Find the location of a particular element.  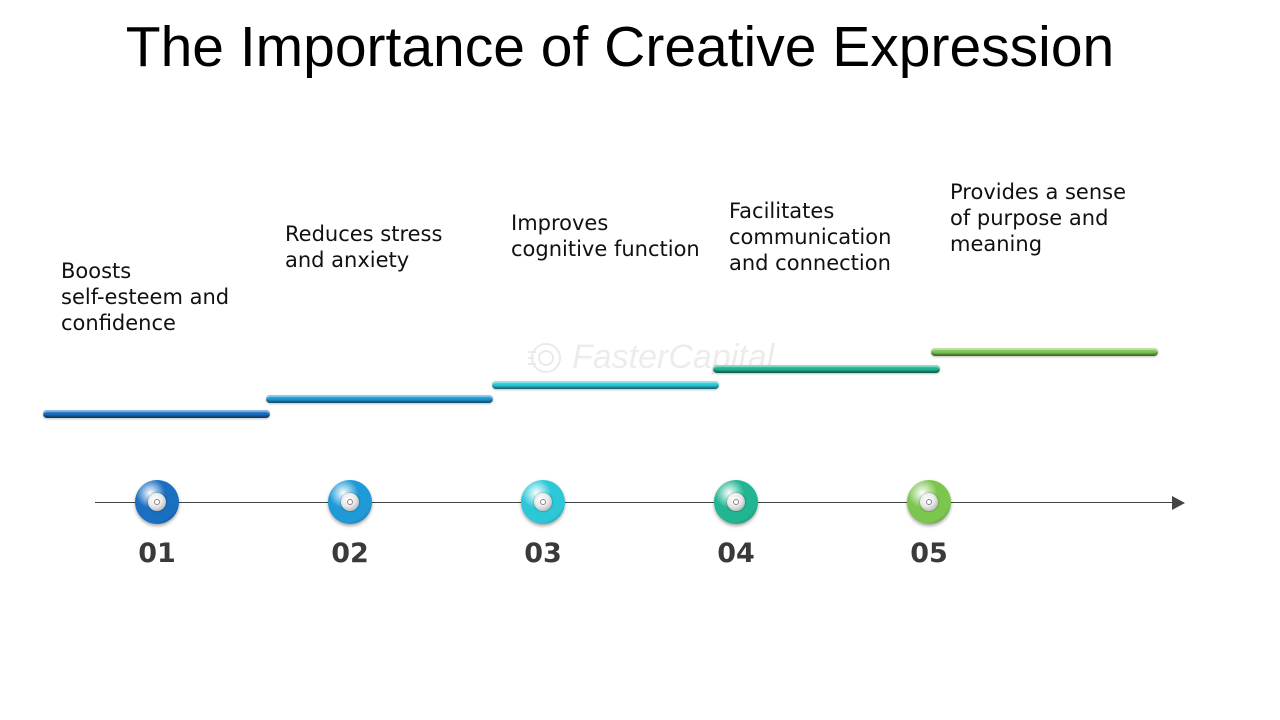

step-5-bar is located at coordinates (1044, 352).